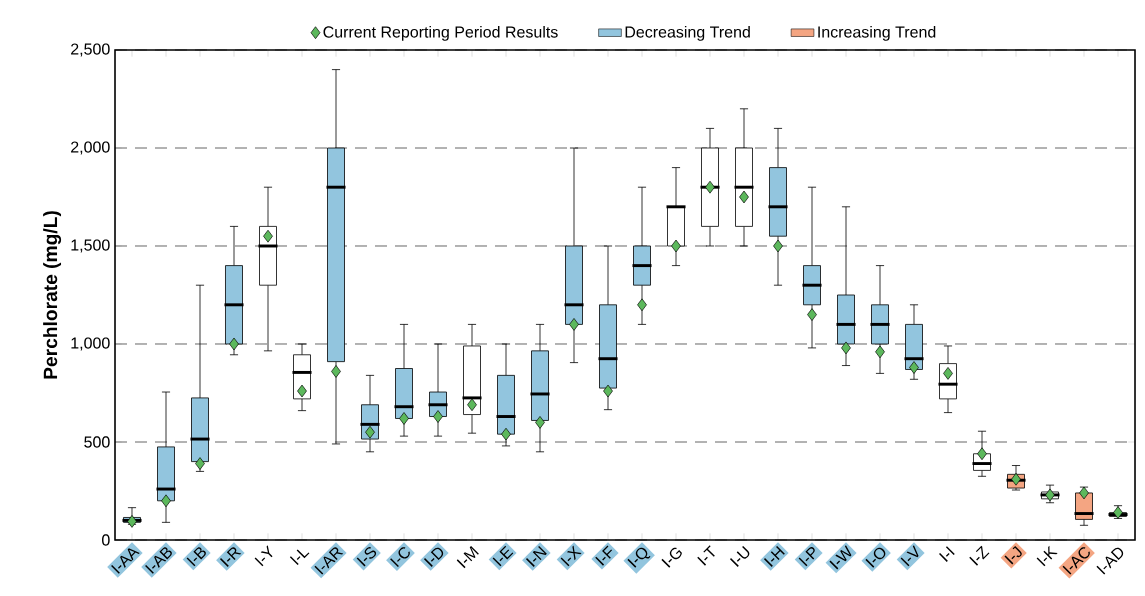  What do you see at coordinates (90, 148) in the screenshot?
I see `y-tick-label: 2,000` at bounding box center [90, 148].